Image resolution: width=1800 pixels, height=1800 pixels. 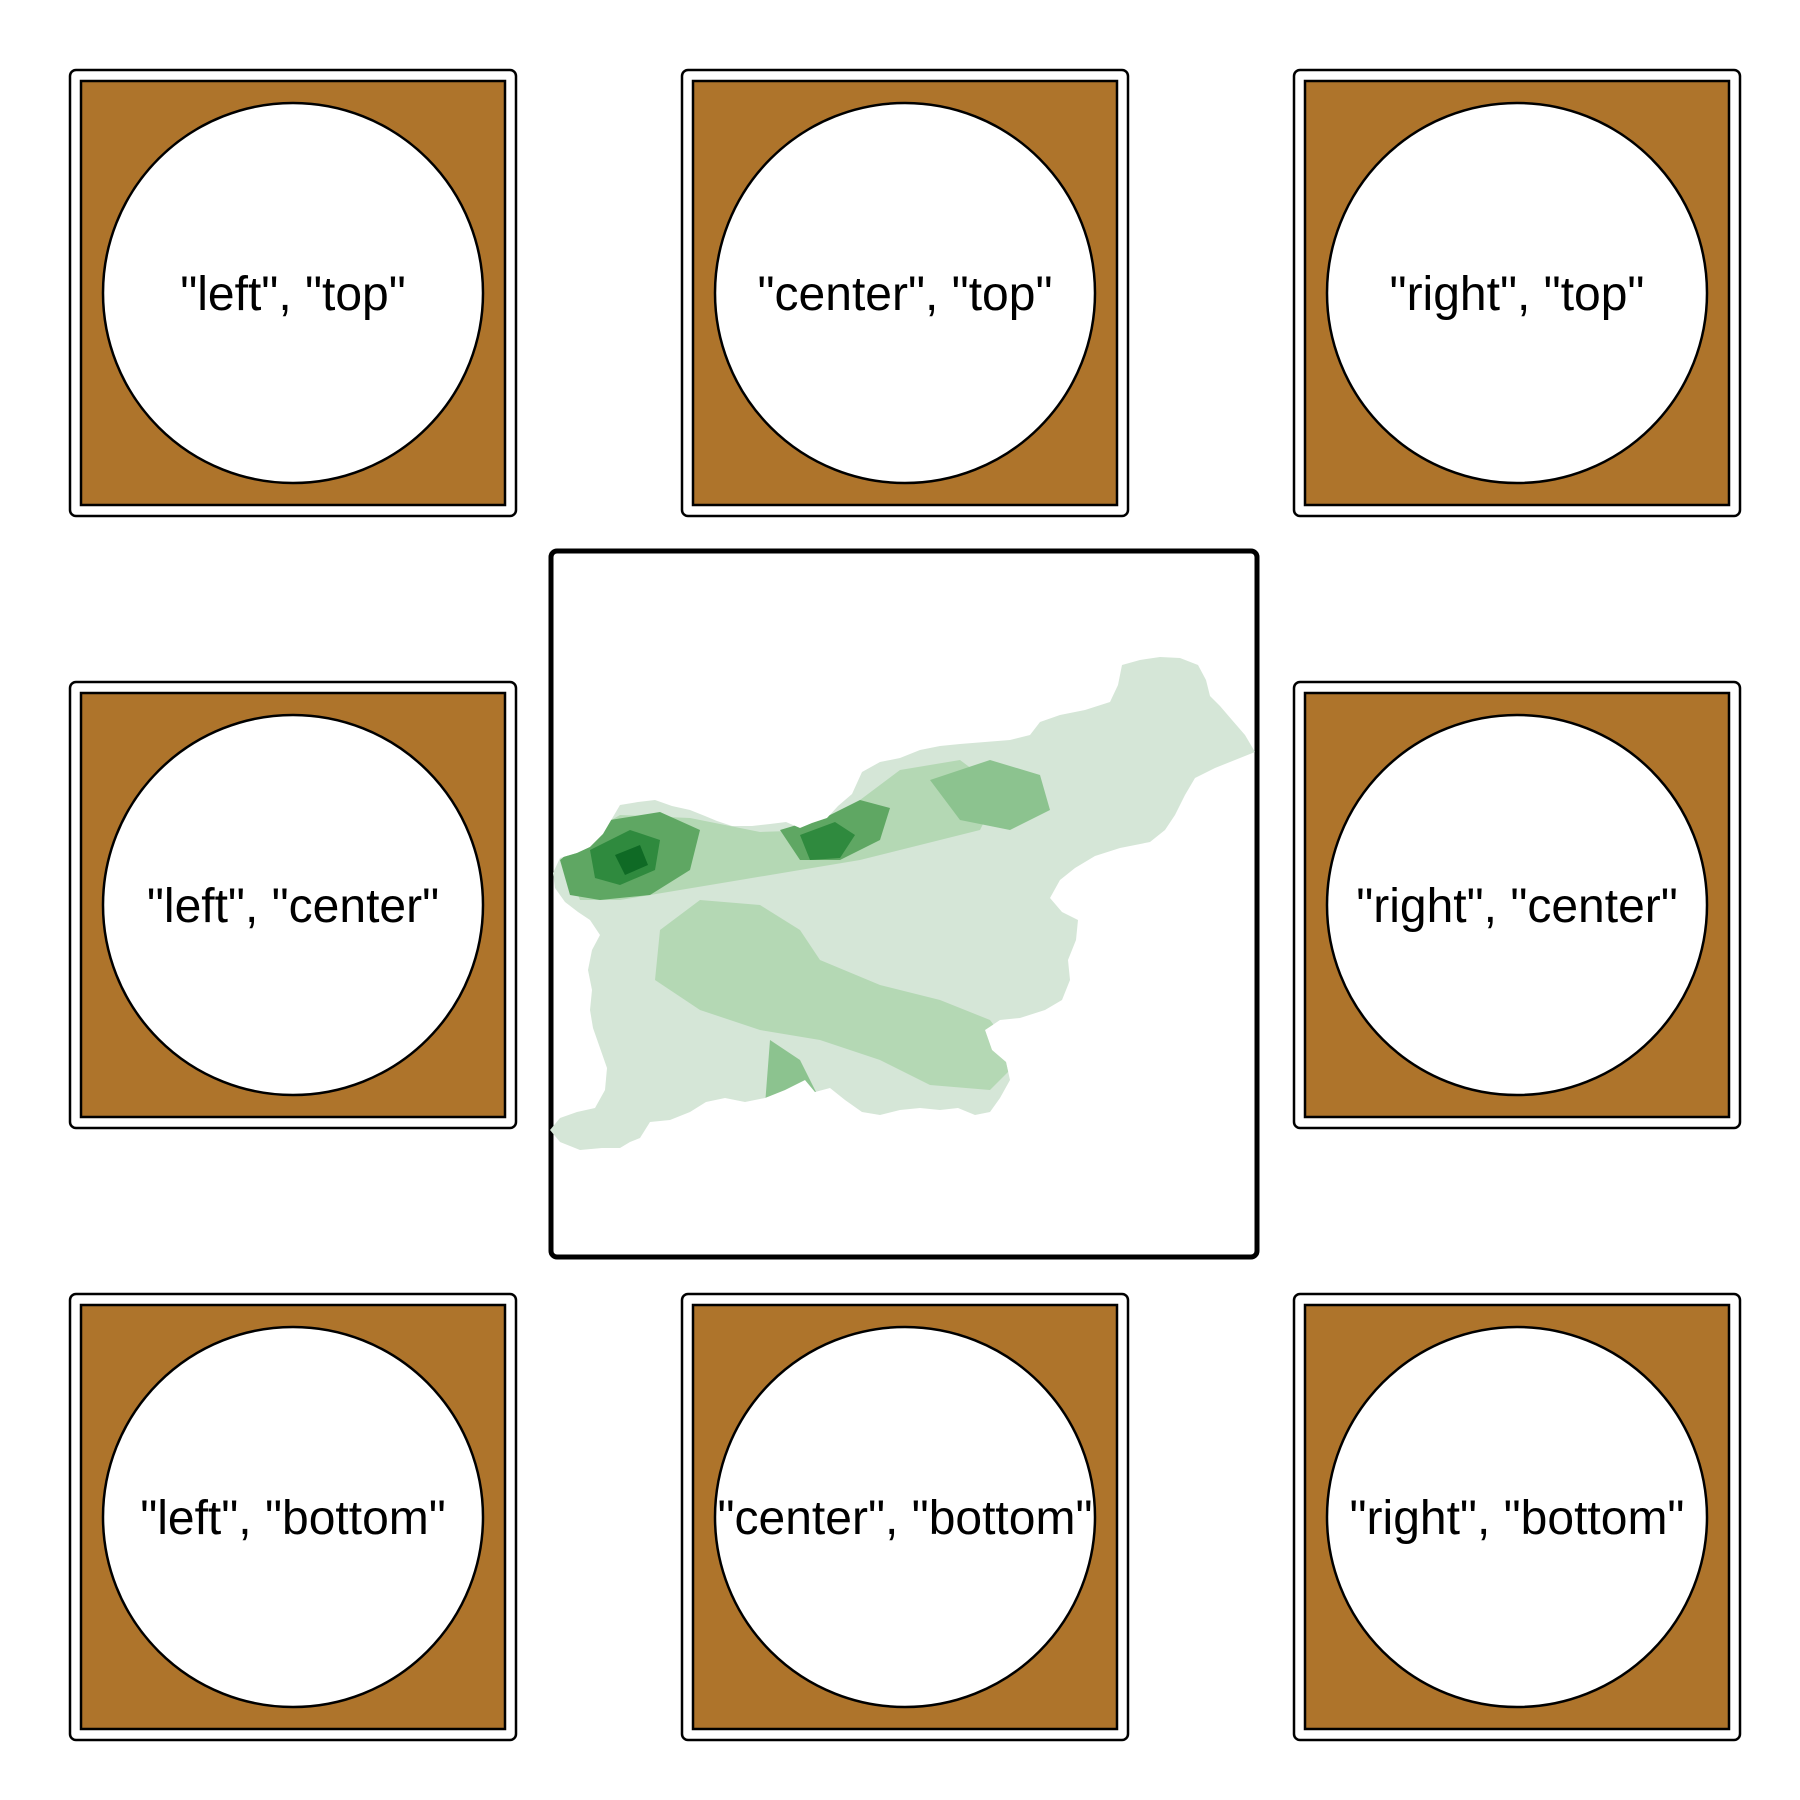 I want to click on position-label: "left", "bottom", so click(x=293, y=1518).